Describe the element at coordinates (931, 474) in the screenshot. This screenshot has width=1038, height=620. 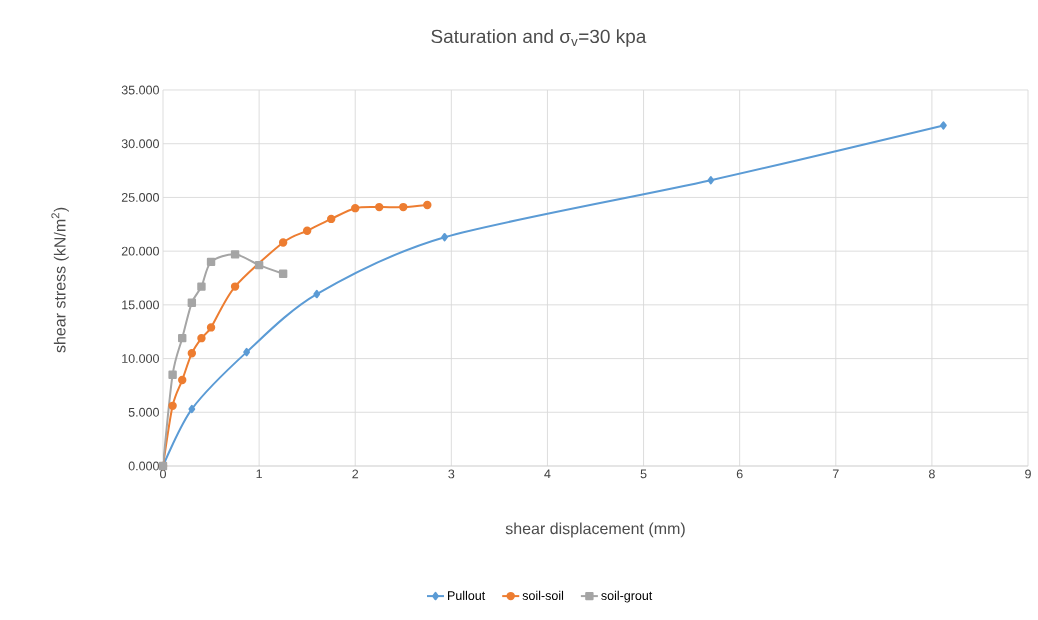
I see `x-tick-label: 8` at that location.